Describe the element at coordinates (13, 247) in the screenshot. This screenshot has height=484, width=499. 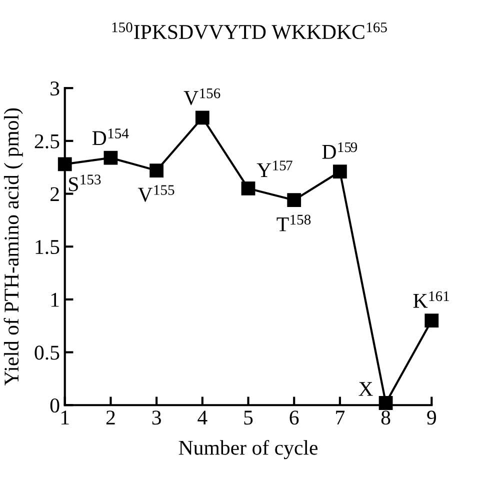
I see `y-axis-title: Yield of PTH-amino acid ( pmol)` at that location.